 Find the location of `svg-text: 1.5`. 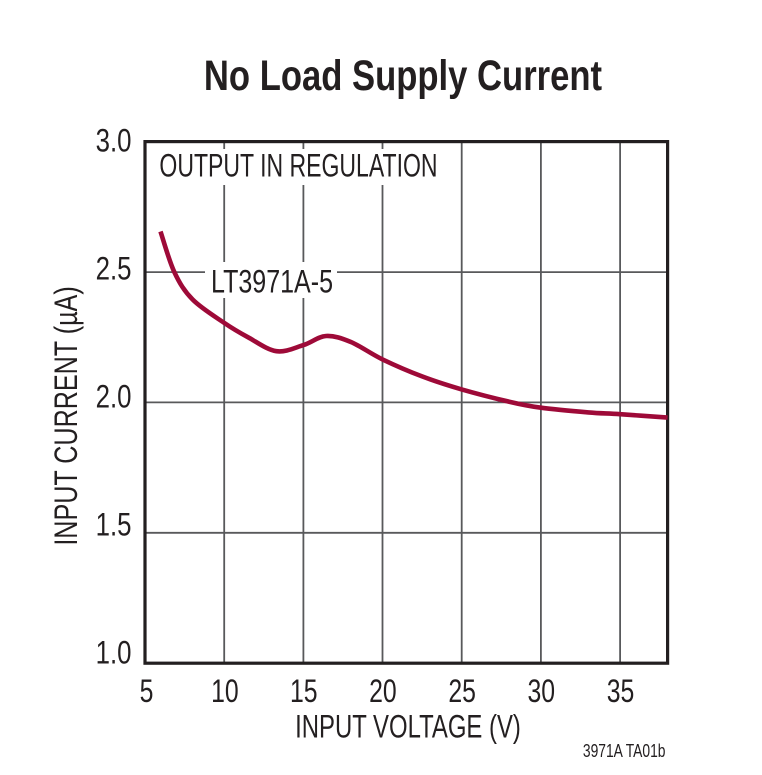

svg-text: 1.5 is located at coordinates (114, 525).